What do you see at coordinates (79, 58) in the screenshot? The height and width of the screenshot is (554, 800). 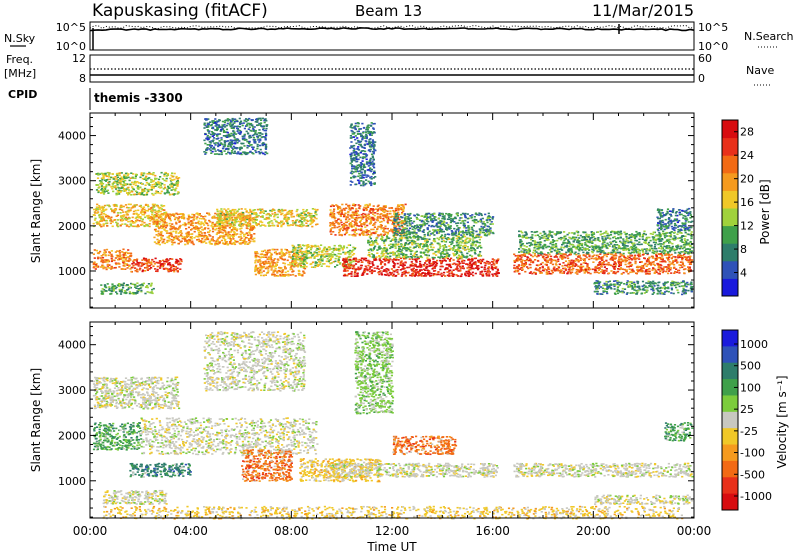 I see `freq-tick-top: 12` at bounding box center [79, 58].